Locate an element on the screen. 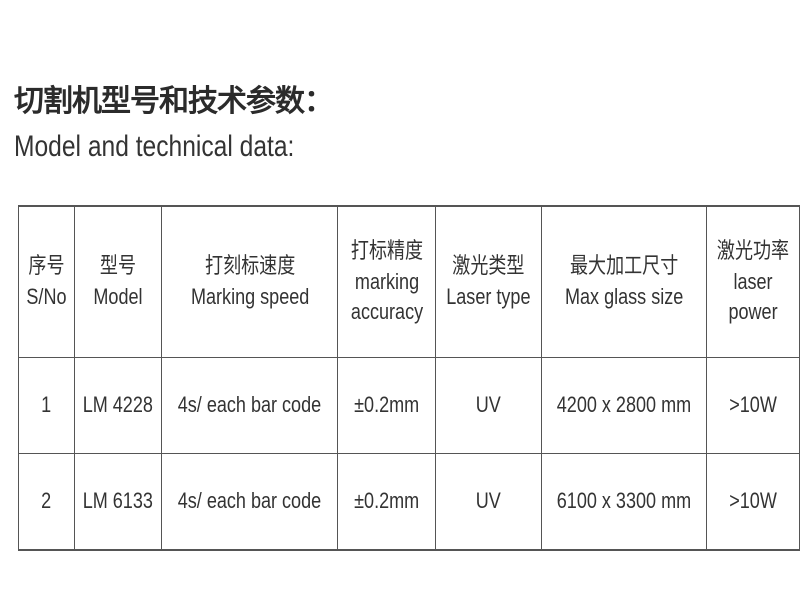  cell-model: LM 4228 is located at coordinates (118, 405).